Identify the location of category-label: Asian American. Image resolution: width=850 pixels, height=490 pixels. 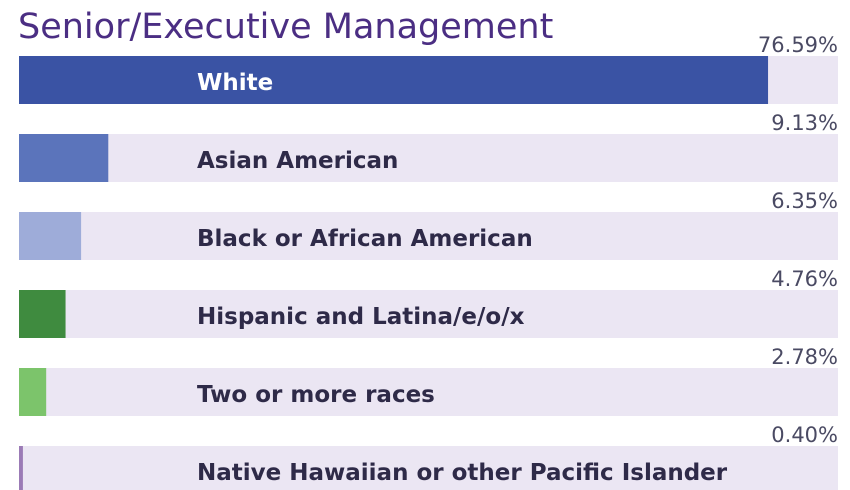
(297, 161).